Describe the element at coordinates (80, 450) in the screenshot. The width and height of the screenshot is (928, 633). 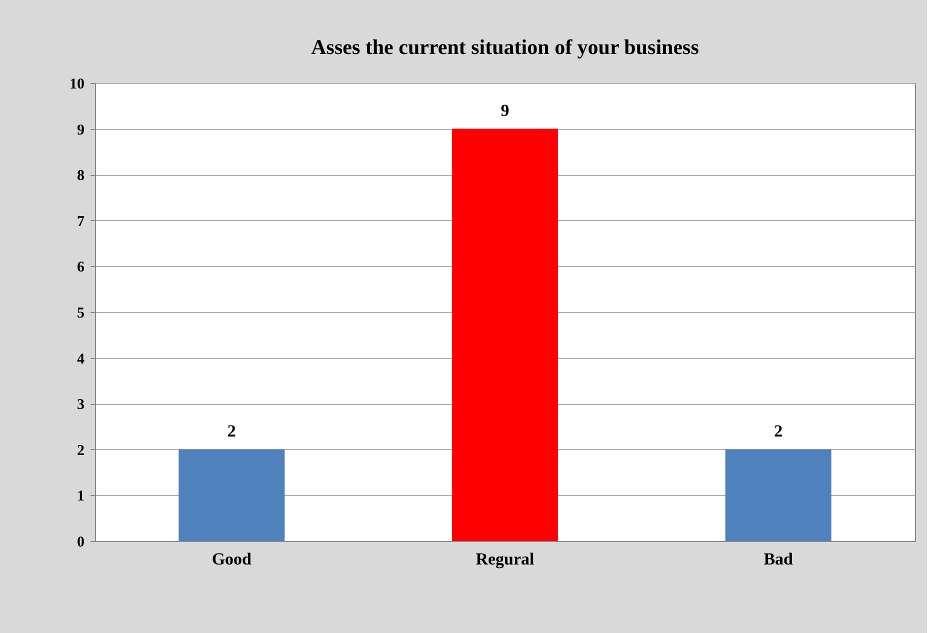
I see `y-tick-label: 2` at that location.